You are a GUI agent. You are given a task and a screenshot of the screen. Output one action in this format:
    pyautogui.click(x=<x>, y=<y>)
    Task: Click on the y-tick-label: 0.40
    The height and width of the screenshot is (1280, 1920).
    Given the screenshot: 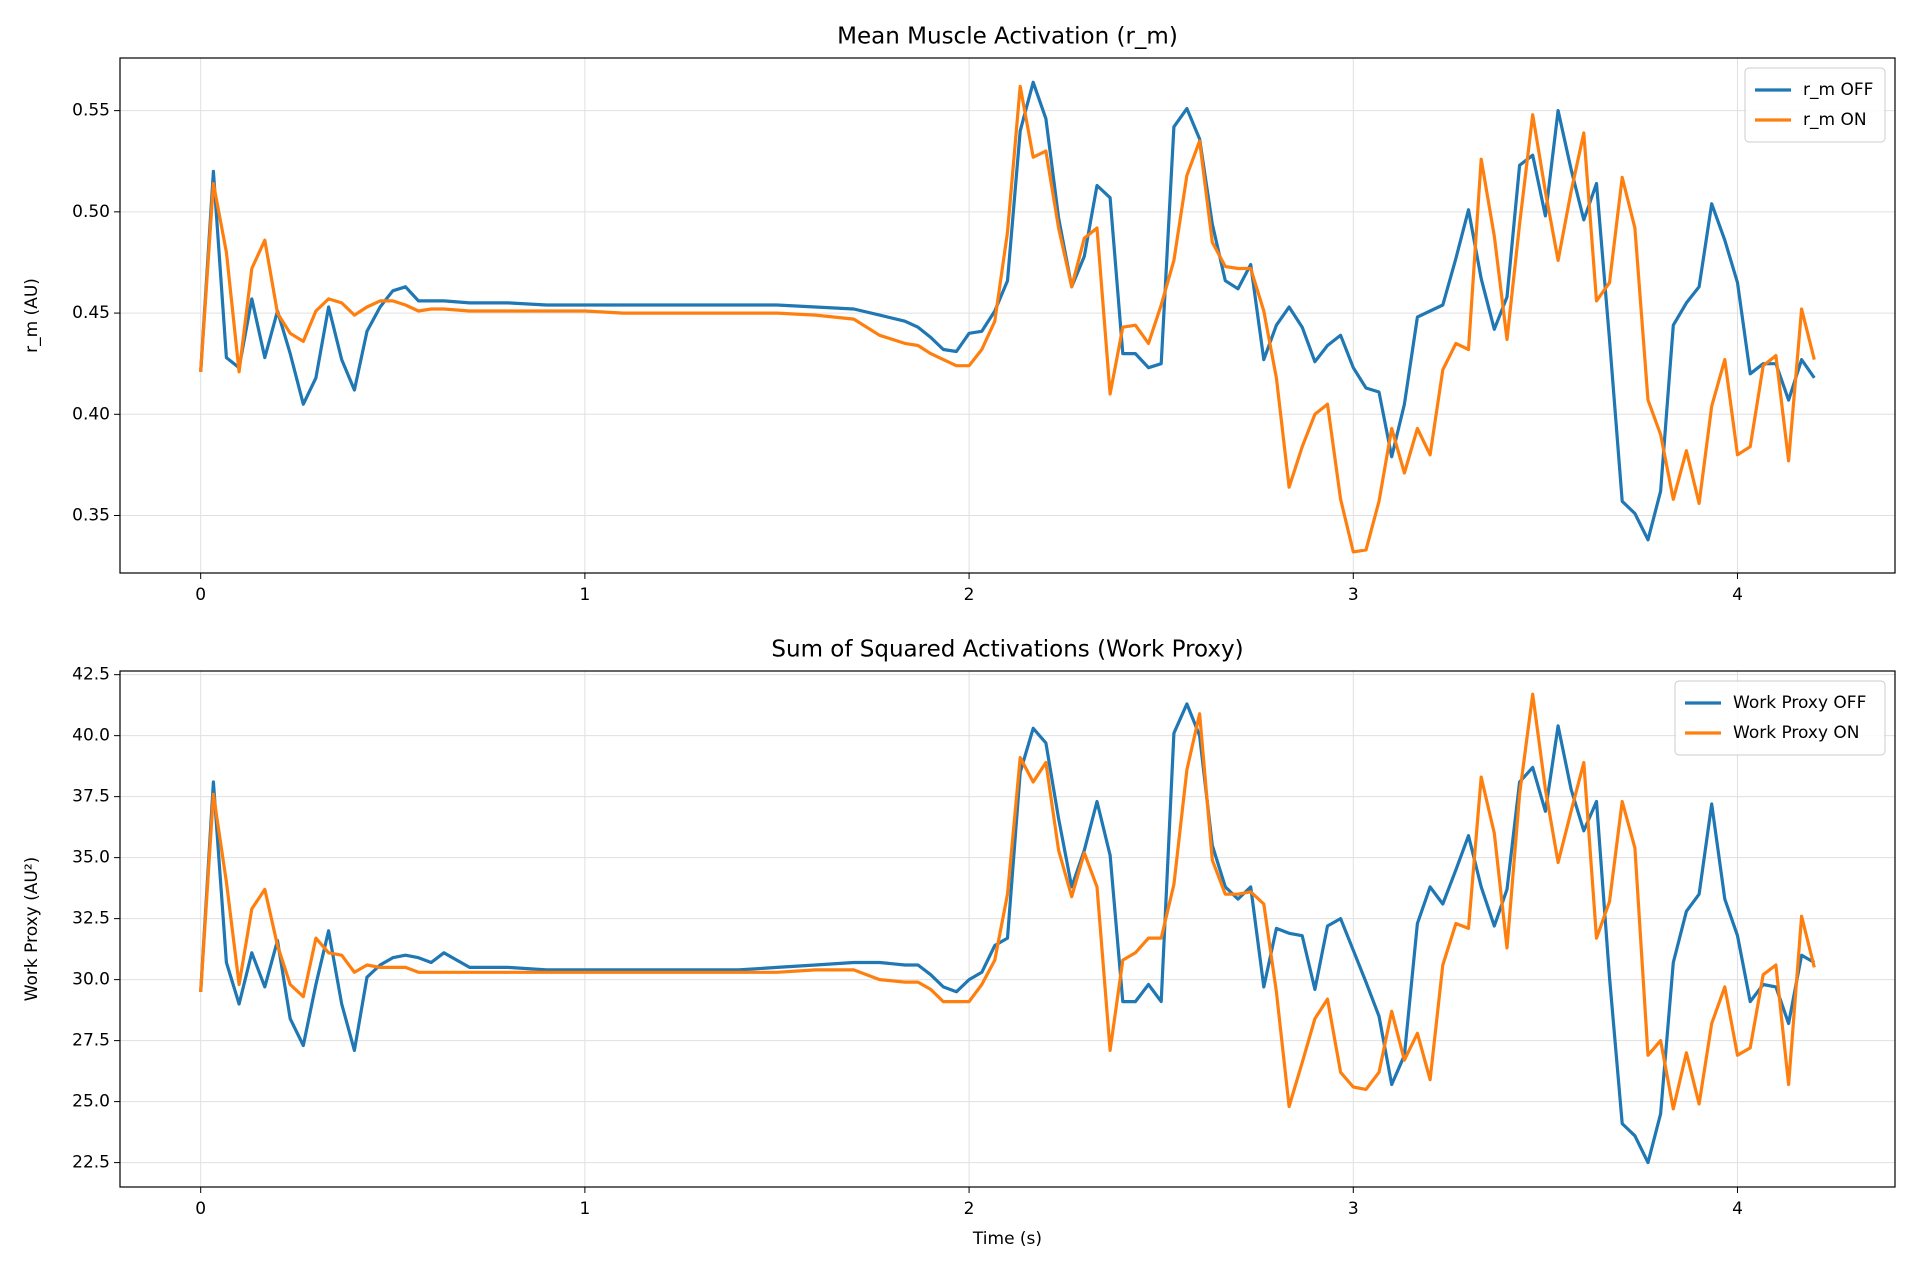 What is the action you would take?
    pyautogui.click(x=91, y=414)
    